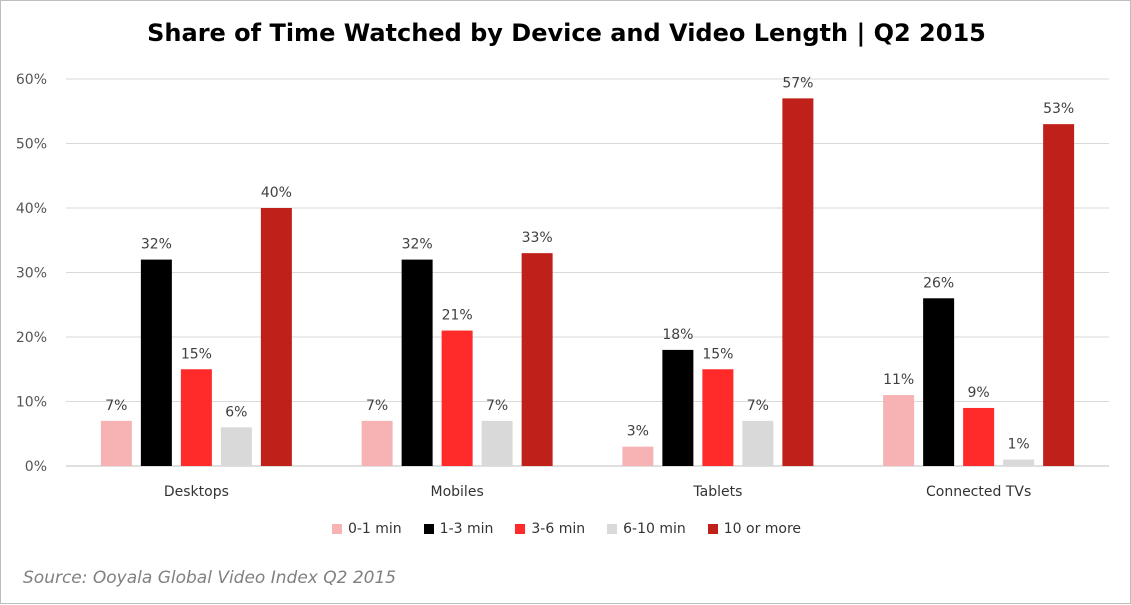  What do you see at coordinates (558, 529) in the screenshot?
I see `legend-label: 3-6 min` at bounding box center [558, 529].